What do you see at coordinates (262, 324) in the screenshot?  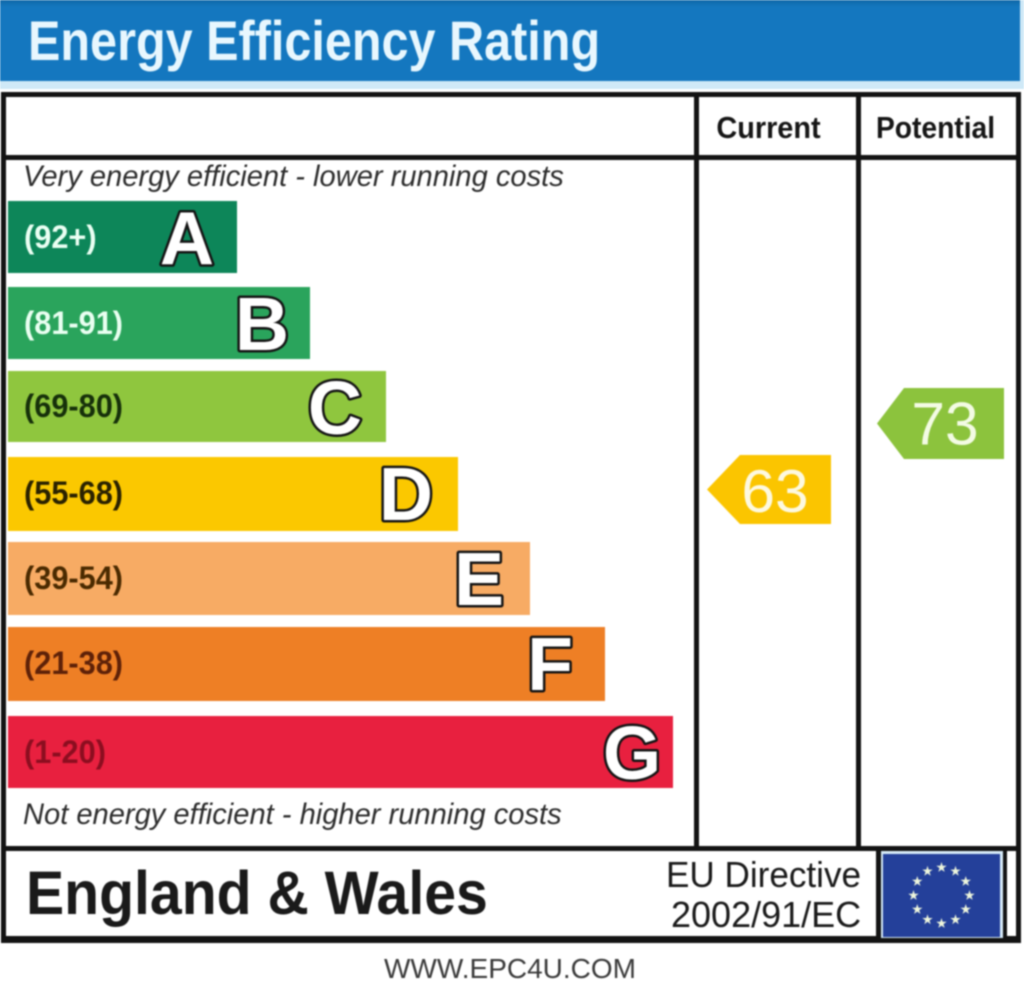 I see `svg-text: B` at bounding box center [262, 324].